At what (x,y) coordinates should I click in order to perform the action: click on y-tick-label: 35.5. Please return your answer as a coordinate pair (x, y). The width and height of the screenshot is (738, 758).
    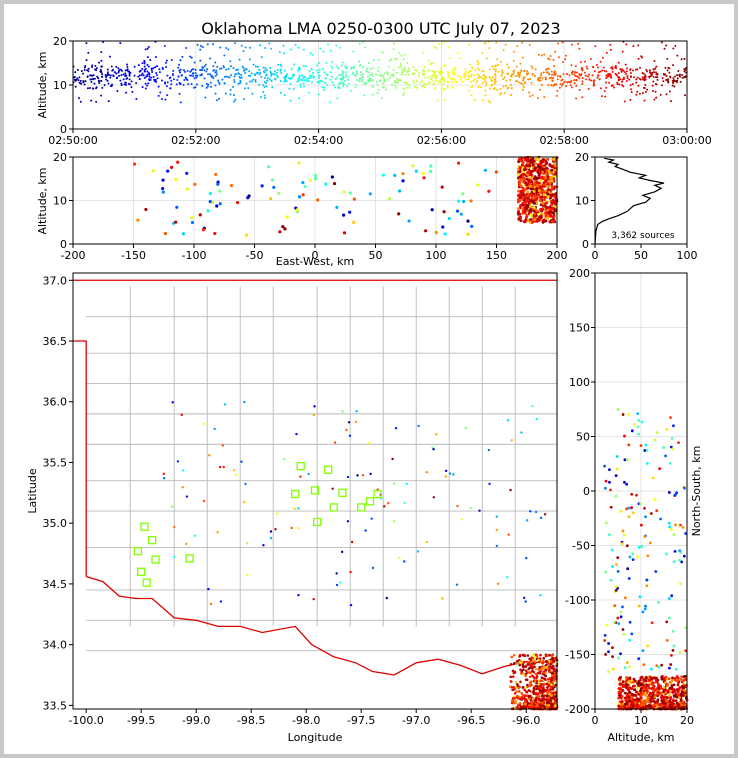
    Looking at the image, I should click on (55, 462).